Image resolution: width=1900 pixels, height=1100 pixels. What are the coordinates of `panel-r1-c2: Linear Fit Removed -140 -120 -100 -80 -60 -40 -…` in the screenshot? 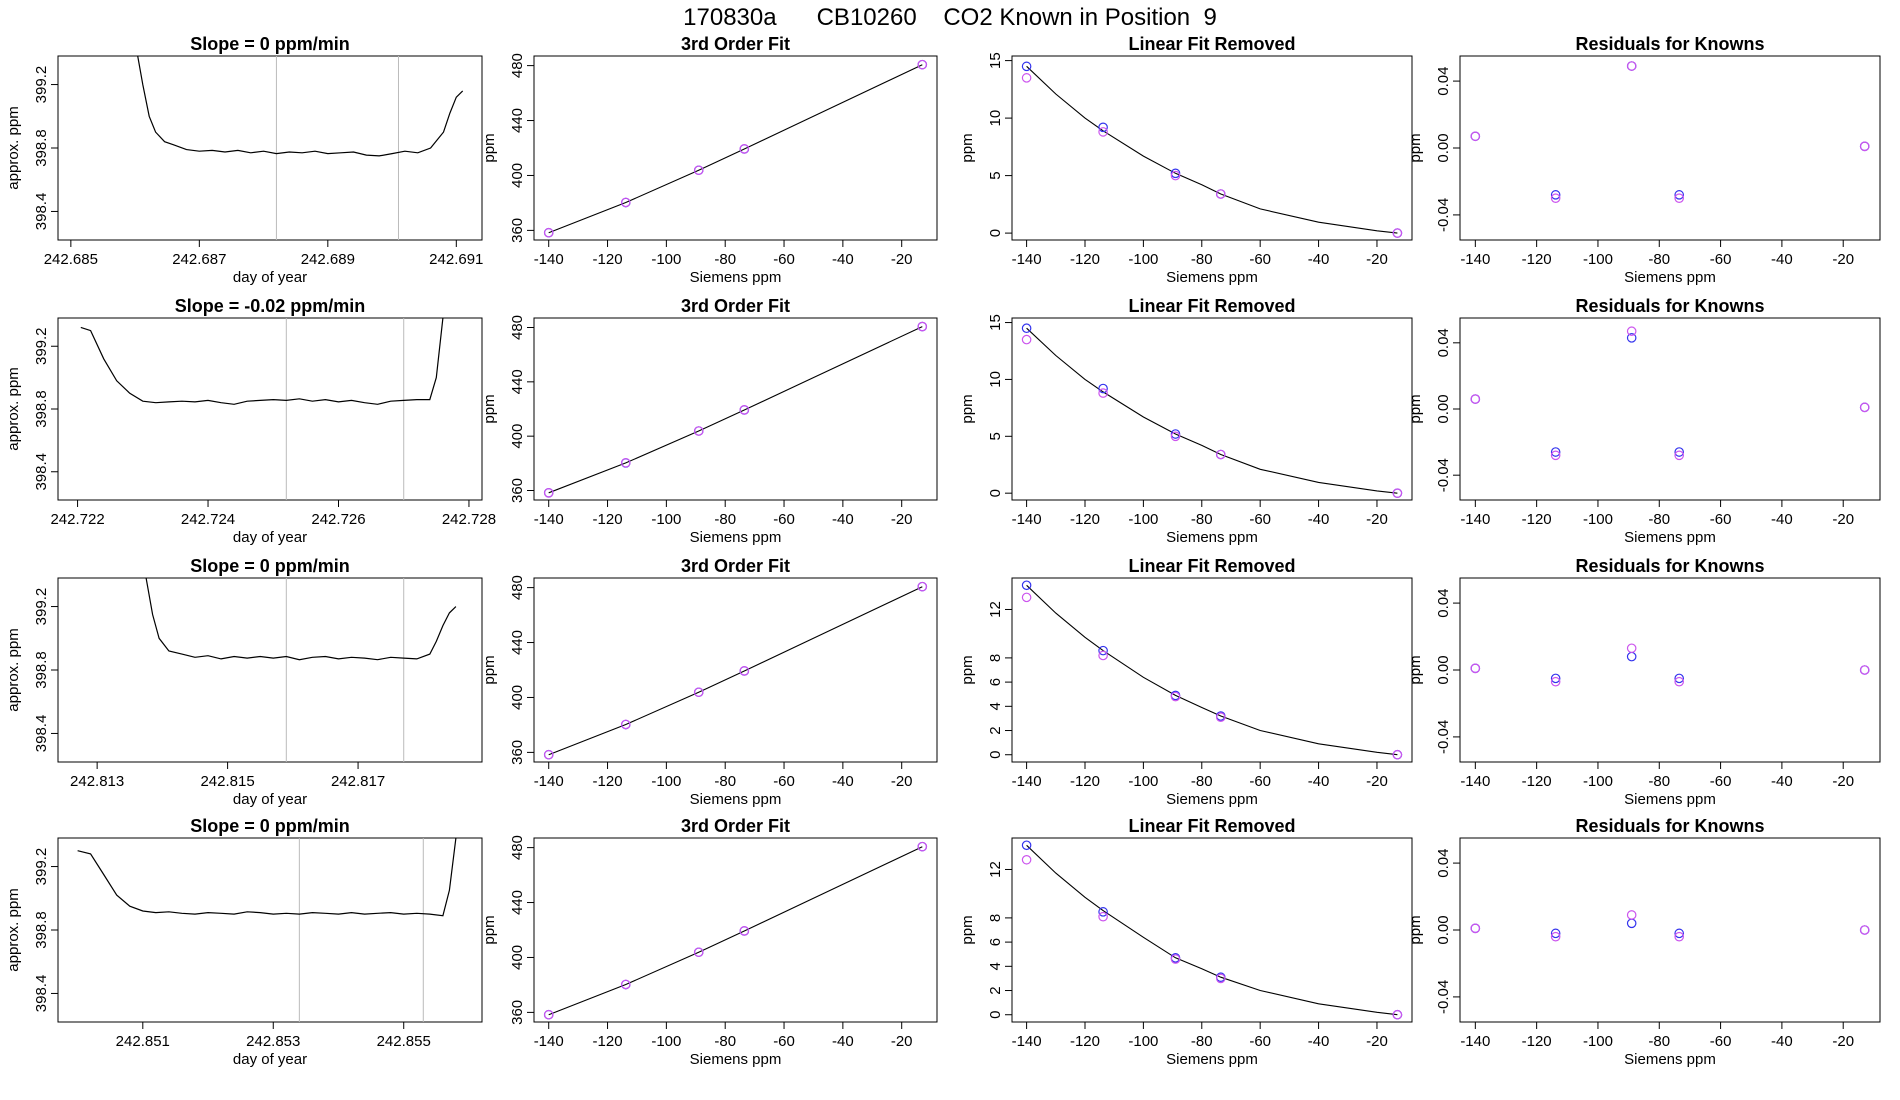 It's located at (1186, 421).